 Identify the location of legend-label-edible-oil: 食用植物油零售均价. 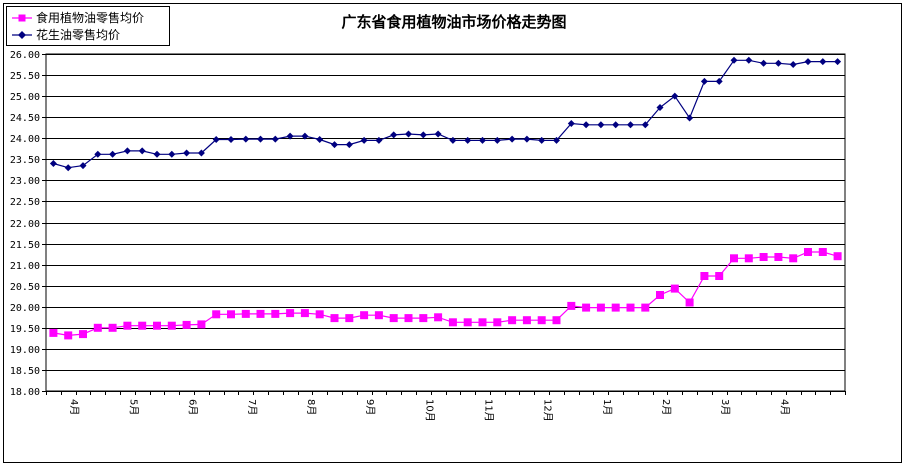
(90, 17).